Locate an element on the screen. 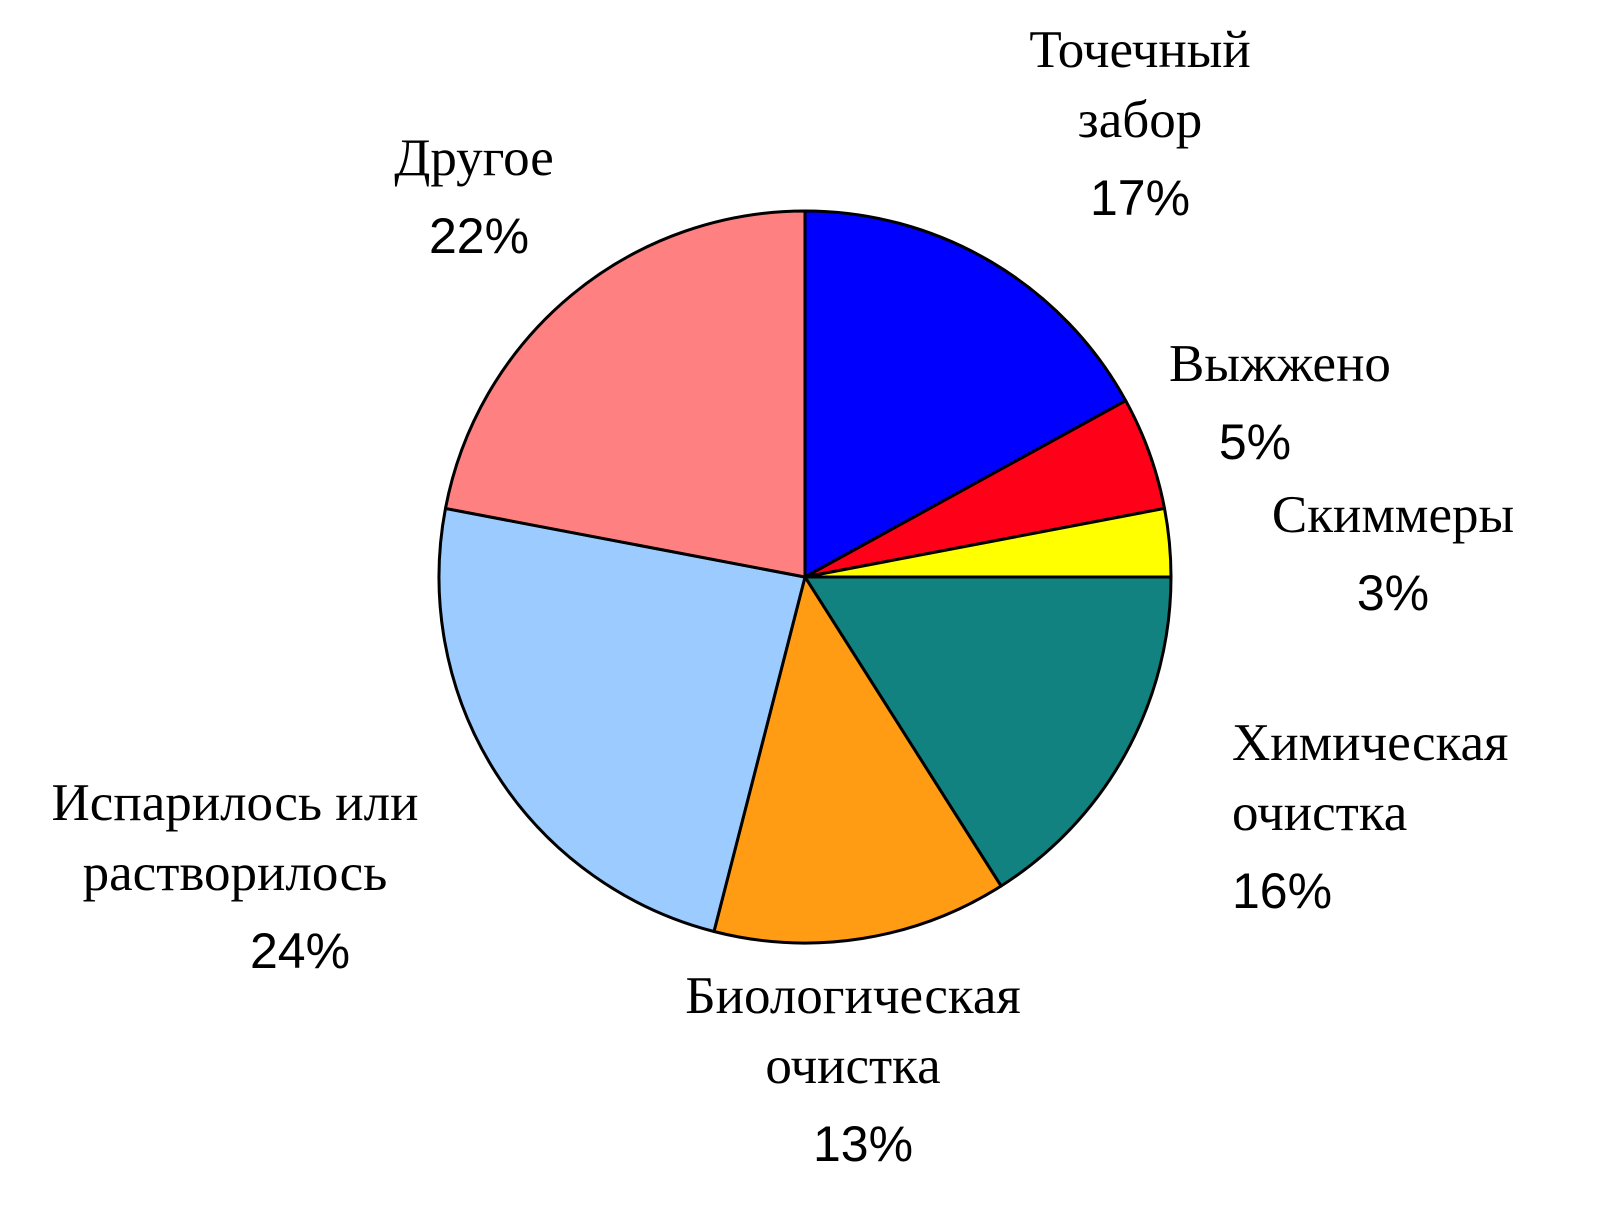 The height and width of the screenshot is (1211, 1621). slice-value-label: 13% is located at coordinates (863, 1144).